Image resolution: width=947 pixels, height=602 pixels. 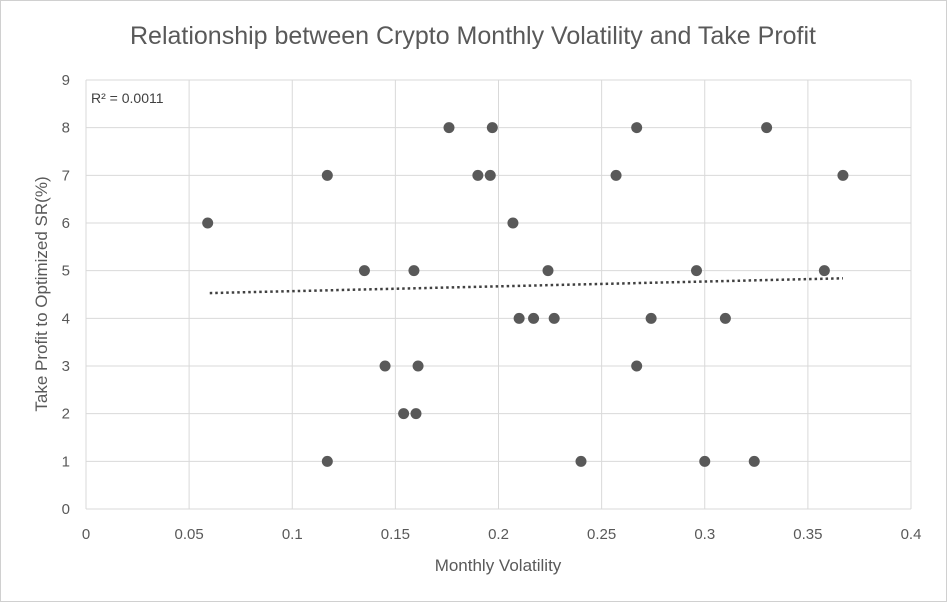 I want to click on y-tick-label: 8, so click(x=66, y=128).